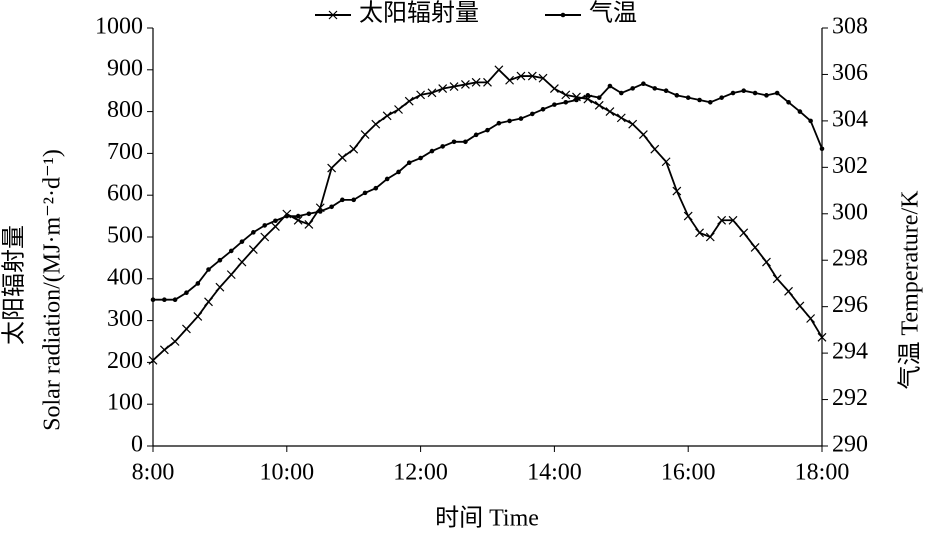 Image resolution: width=931 pixels, height=535 pixels. Describe the element at coordinates (125, 68) in the screenshot. I see `y-tick-label: 900` at that location.